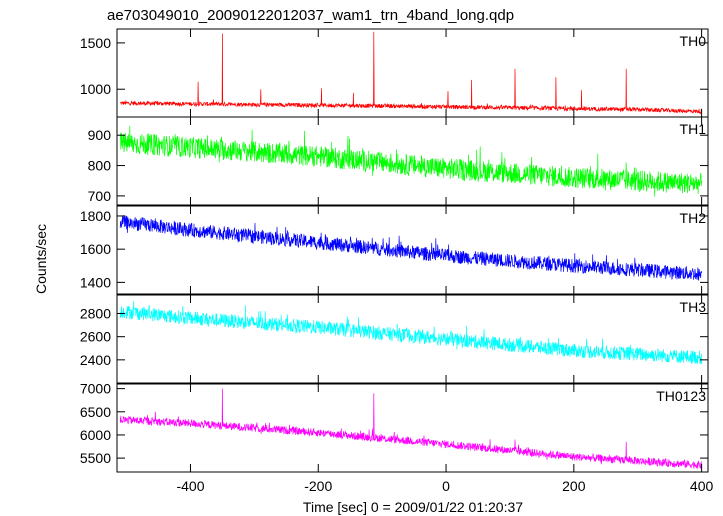 The height and width of the screenshot is (516, 723). Describe the element at coordinates (95, 216) in the screenshot. I see `y-tick-label: 1800` at that location.